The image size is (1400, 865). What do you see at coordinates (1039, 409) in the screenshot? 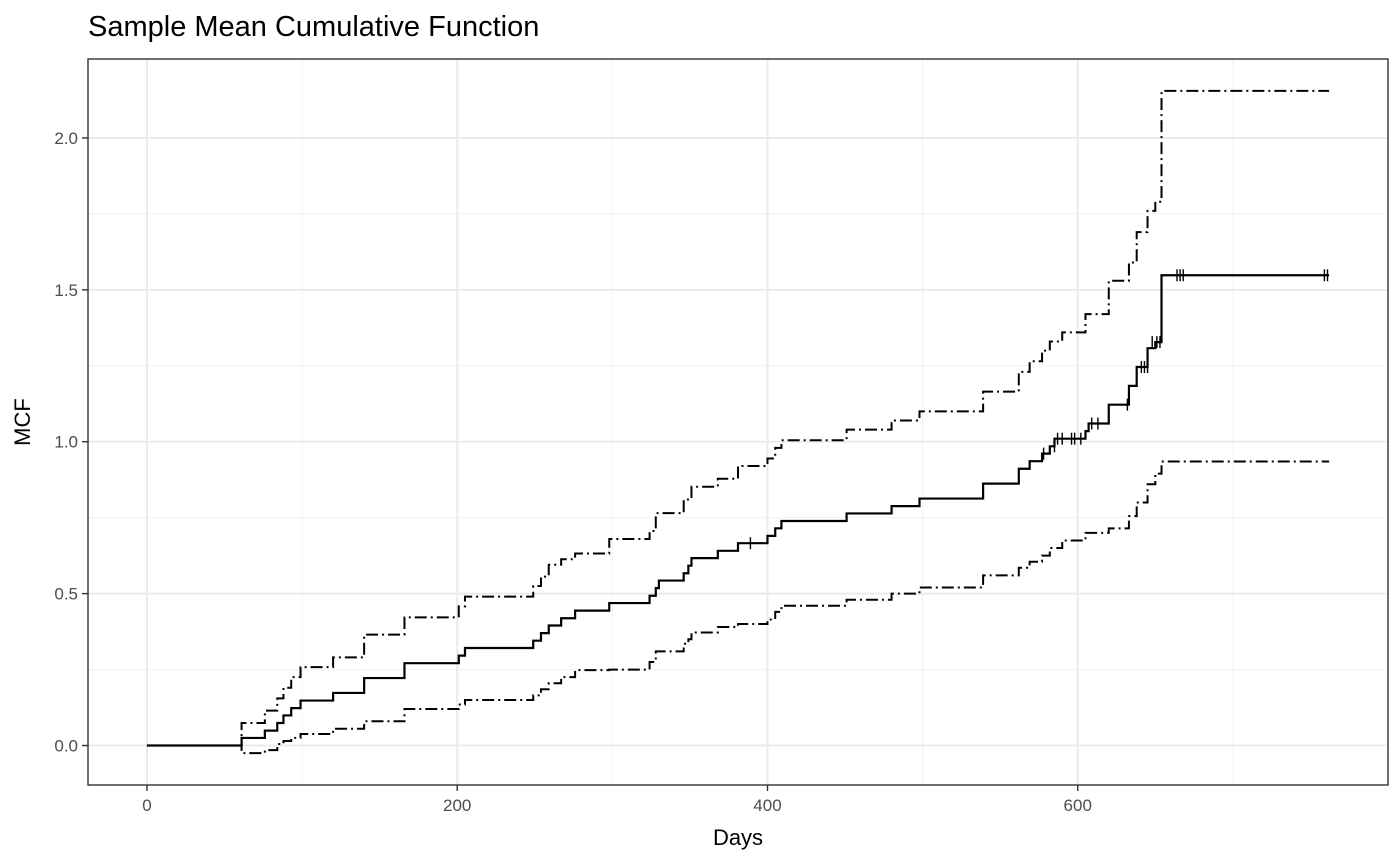
I see `censor-marks` at bounding box center [1039, 409].